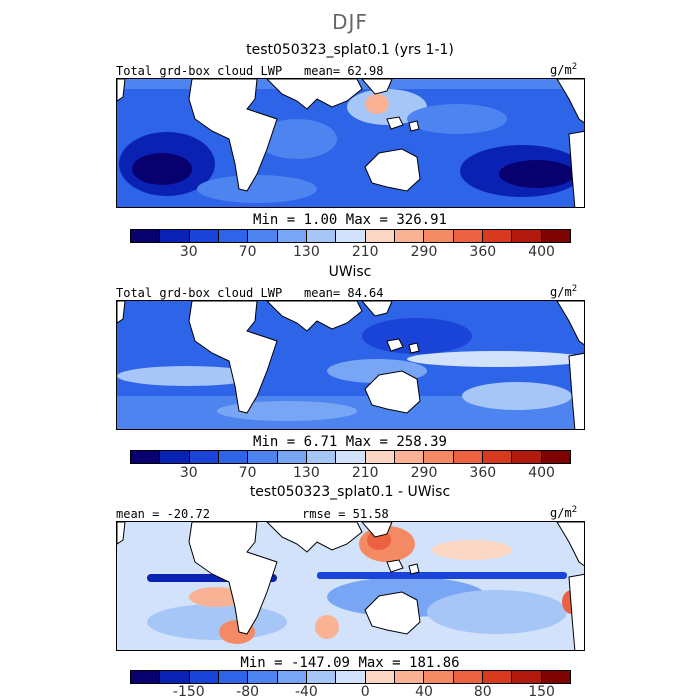 The image size is (700, 700). What do you see at coordinates (561, 70) in the screenshot?
I see `panel-1-units-base: g/m` at bounding box center [561, 70].